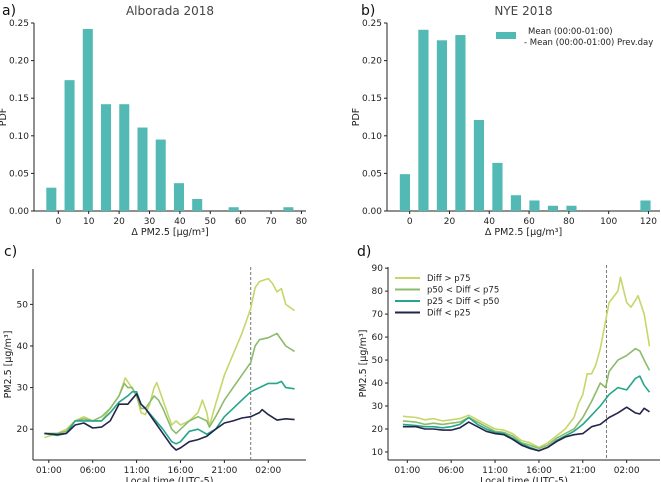 The width and height of the screenshot is (661, 482). I want to click on x-tick-label: 40, so click(180, 222).